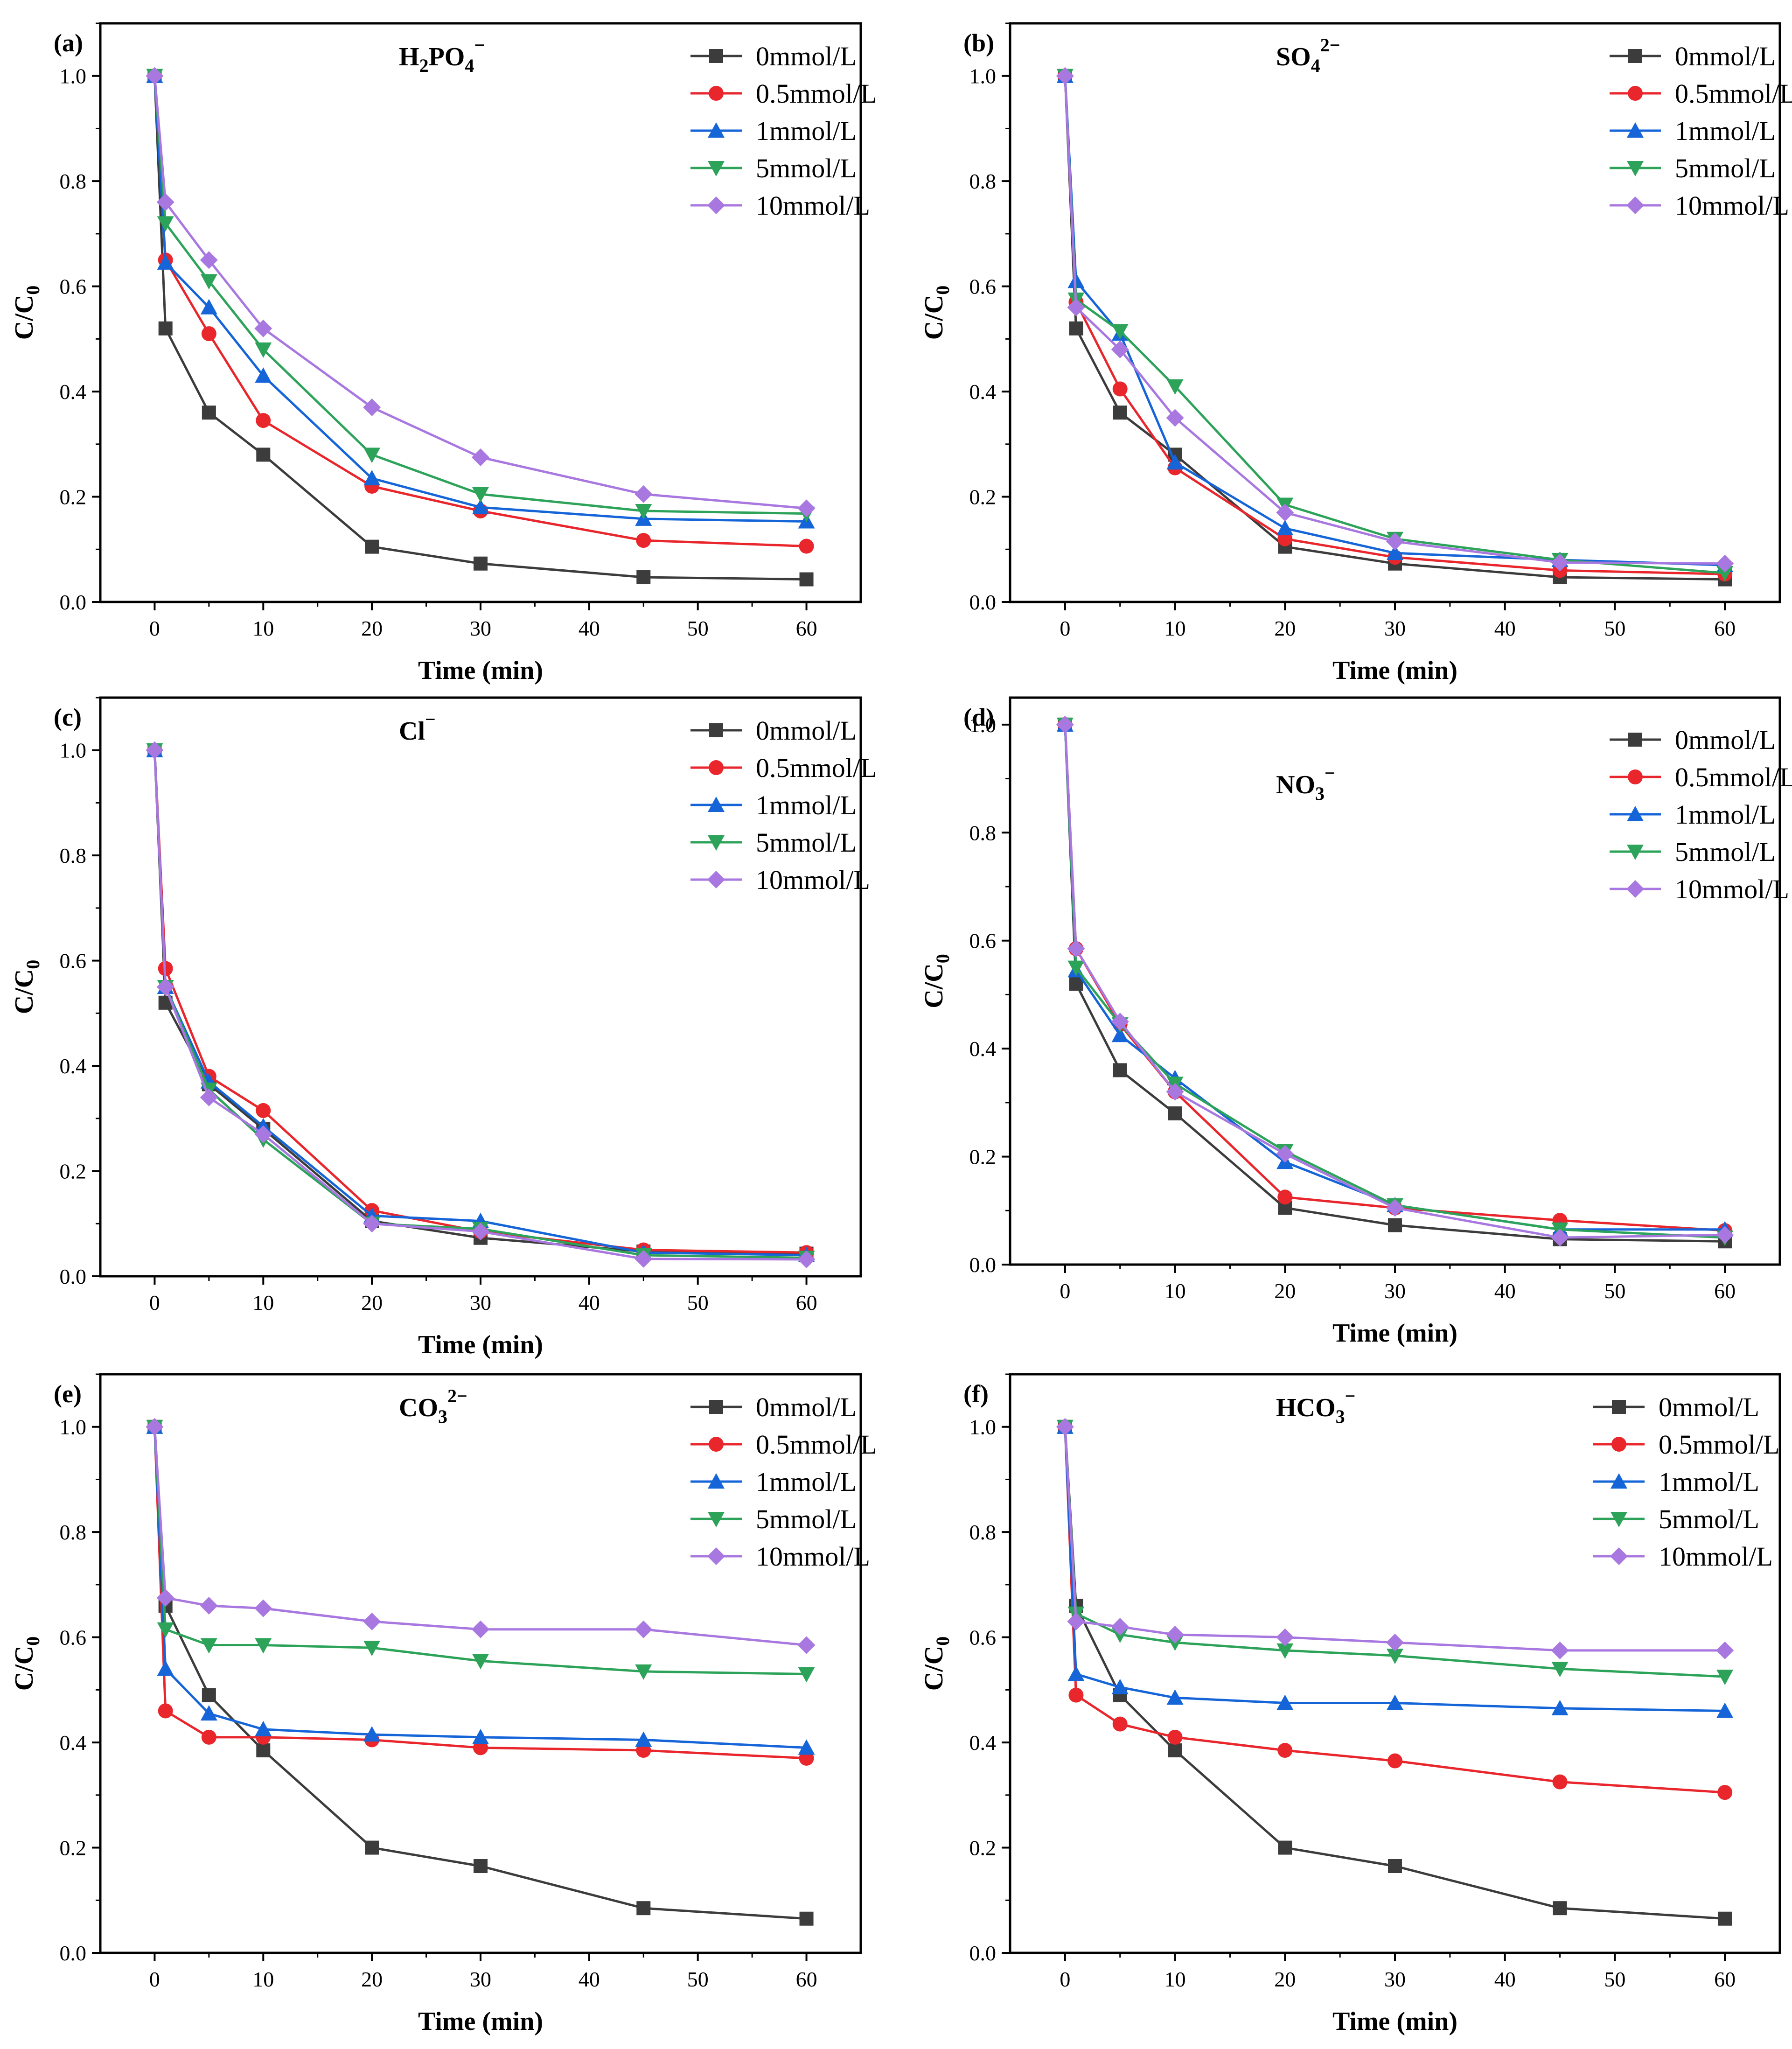  Describe the element at coordinates (73, 855) in the screenshot. I see `y-tick-label: 0.8` at that location.